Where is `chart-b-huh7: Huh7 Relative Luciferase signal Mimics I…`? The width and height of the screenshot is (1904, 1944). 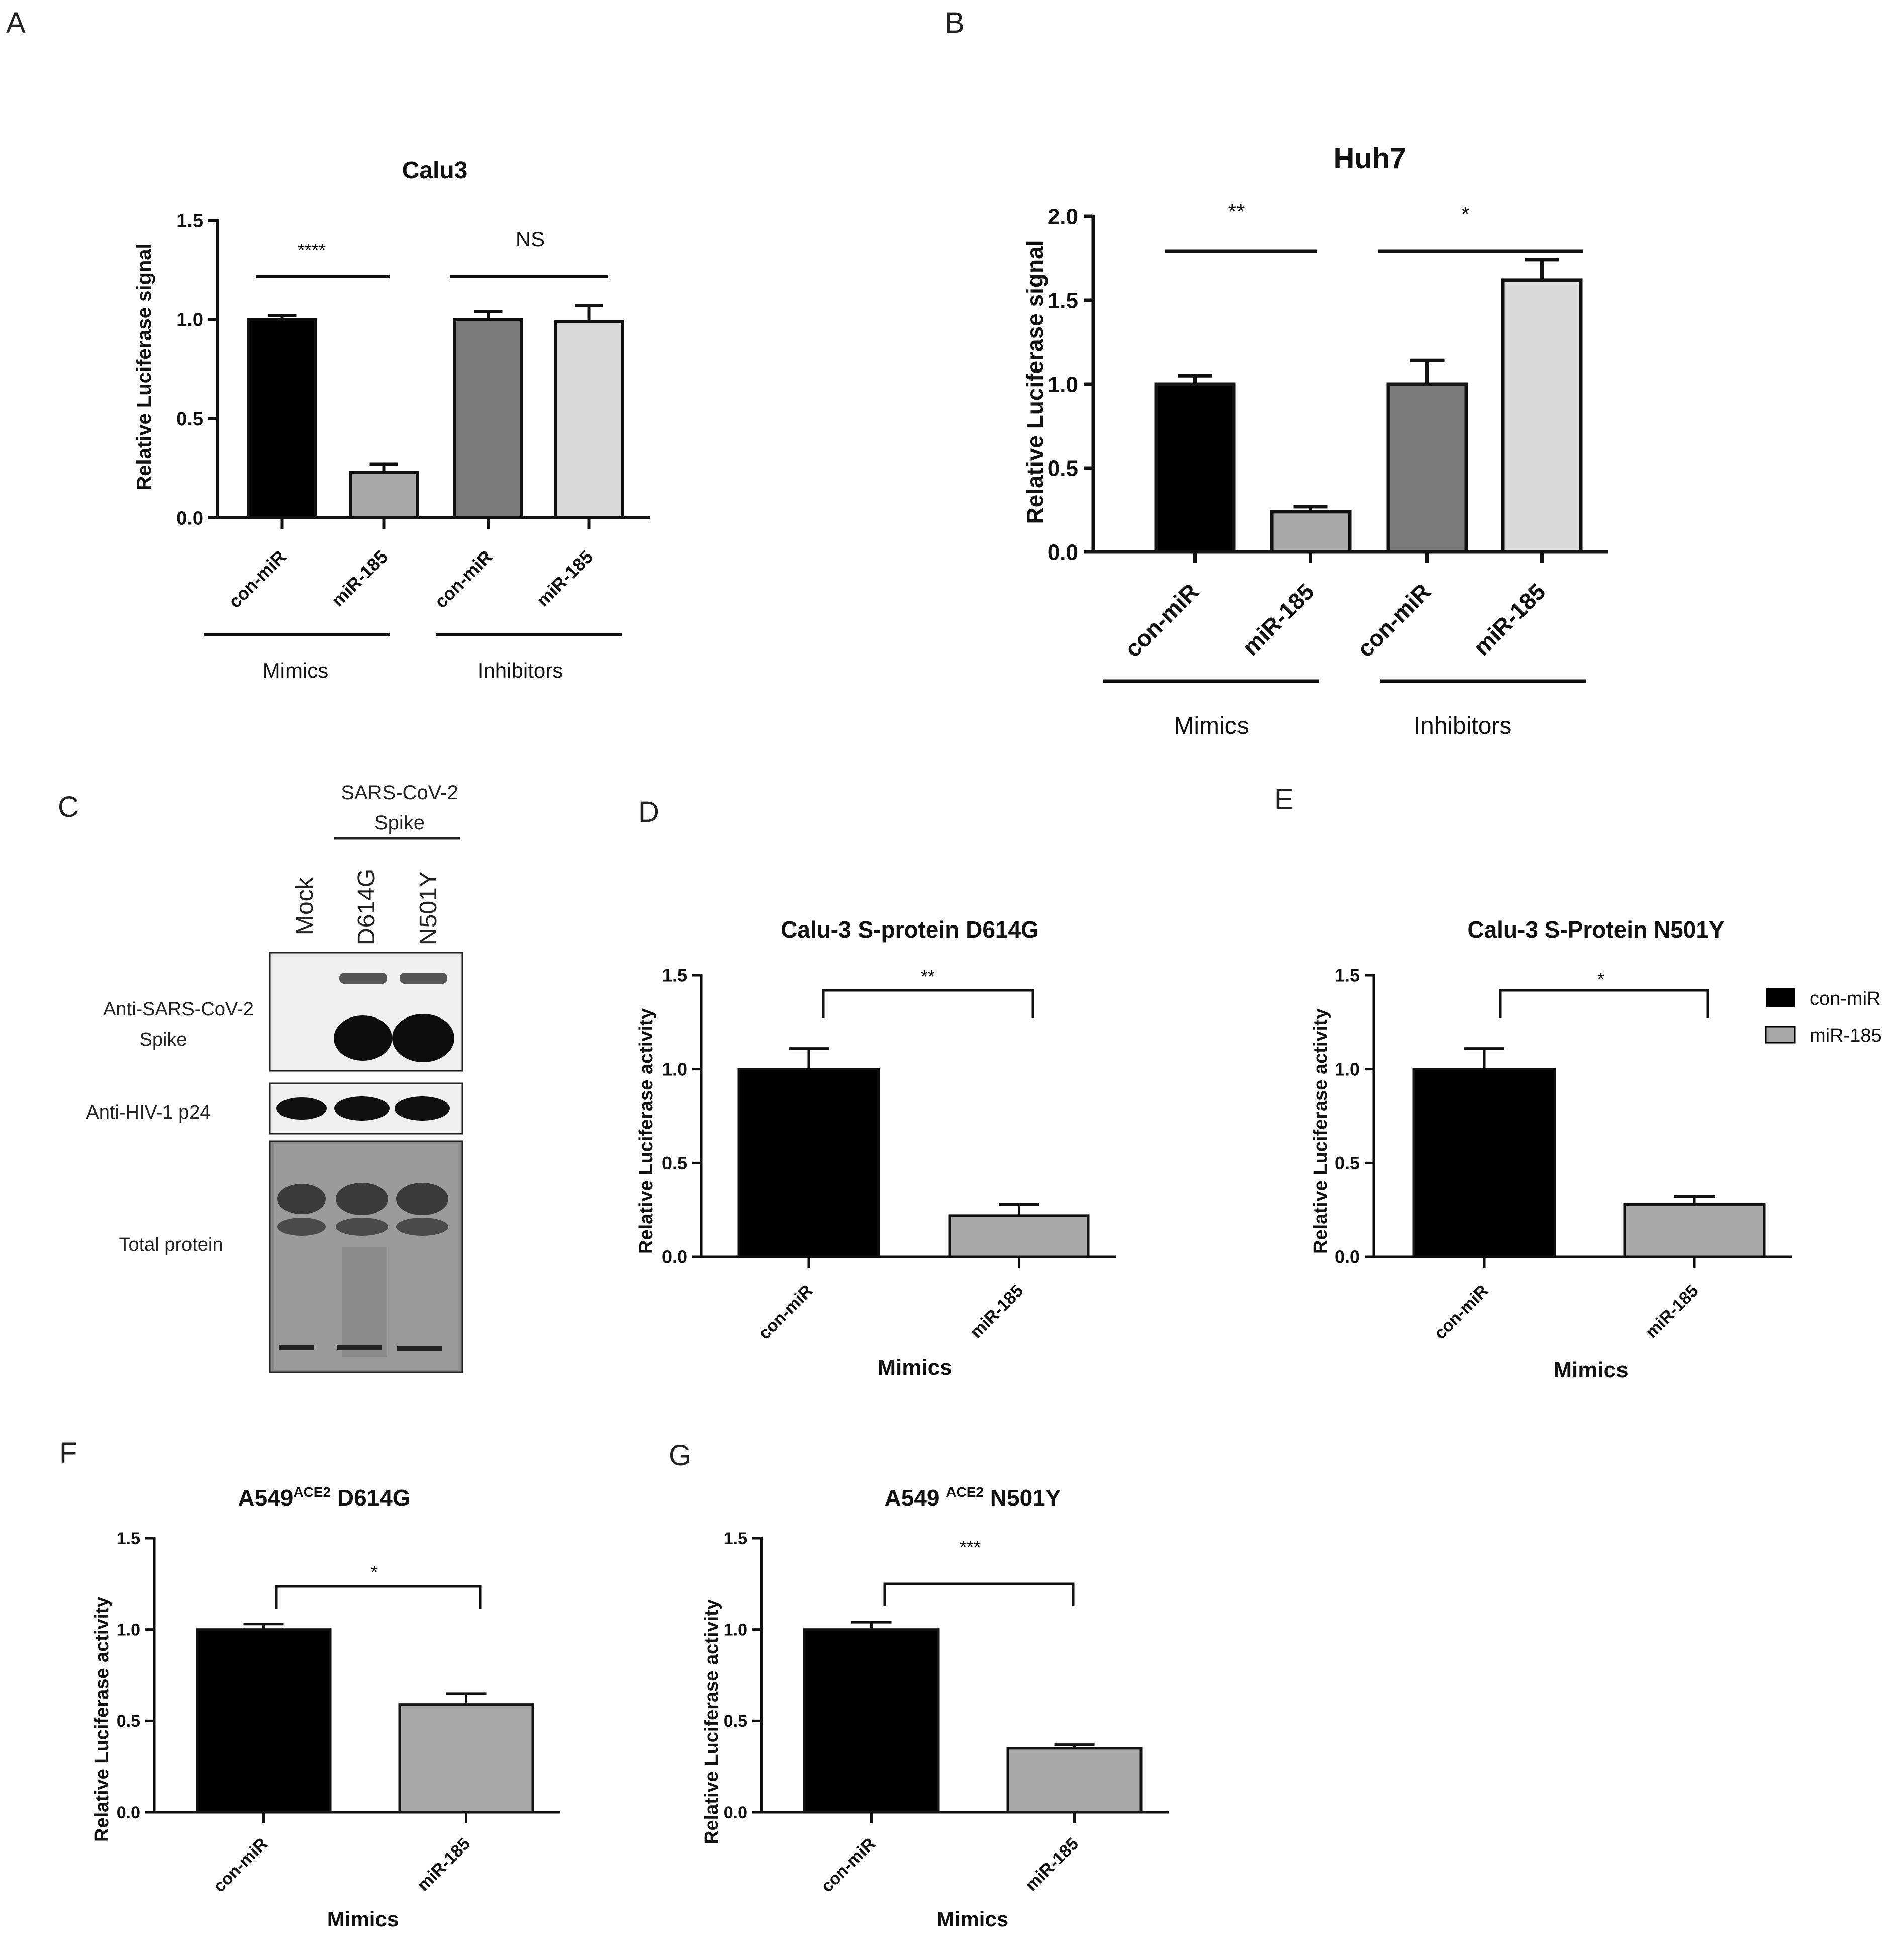 chart-b-huh7: Huh7 Relative Luciferase signal Mimics I… is located at coordinates (1315, 440).